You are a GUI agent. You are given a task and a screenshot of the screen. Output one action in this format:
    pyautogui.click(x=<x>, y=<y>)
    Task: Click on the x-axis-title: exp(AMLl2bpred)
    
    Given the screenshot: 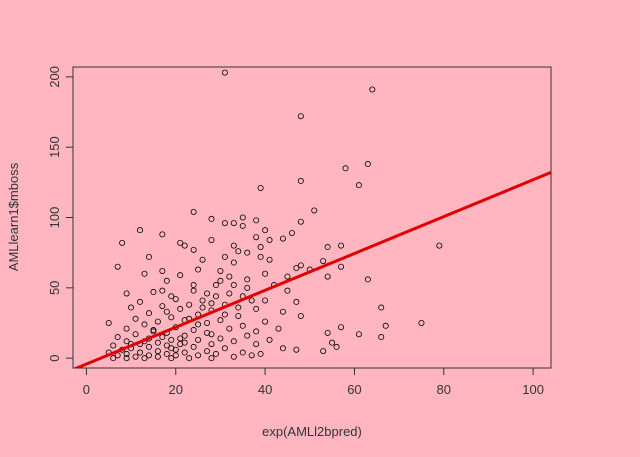 What is the action you would take?
    pyautogui.click(x=312, y=431)
    